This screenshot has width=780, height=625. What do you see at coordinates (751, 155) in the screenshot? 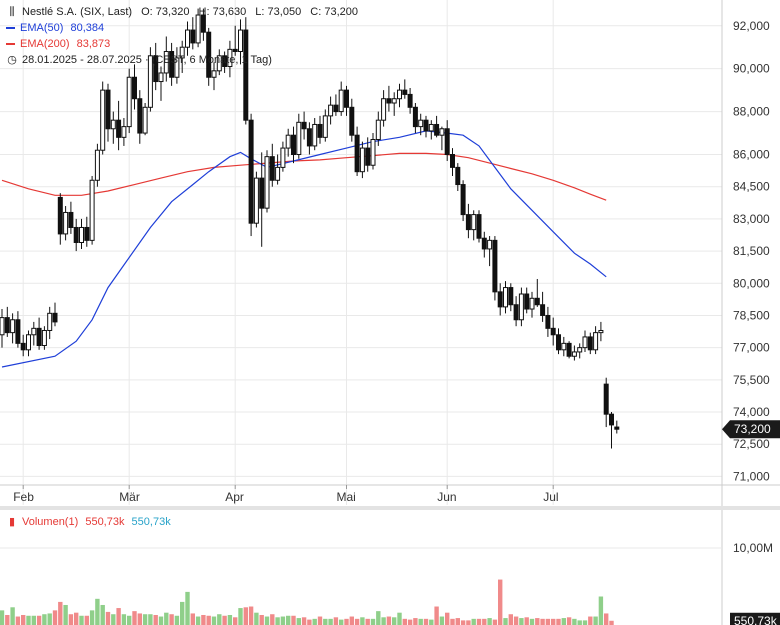
I see `y-tick-label: 86,000` at bounding box center [751, 155].